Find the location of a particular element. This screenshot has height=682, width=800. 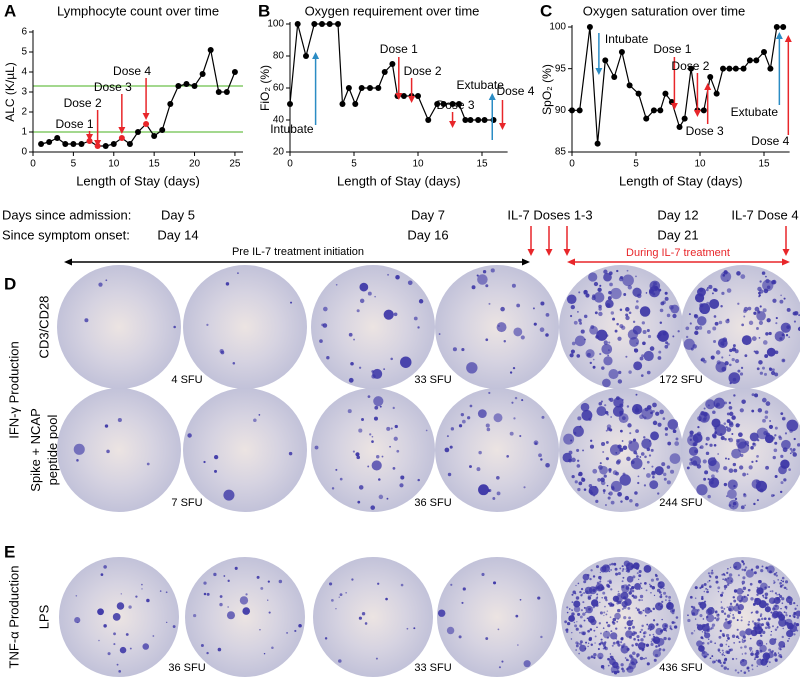

x-tick-label: 5 is located at coordinates (636, 164).